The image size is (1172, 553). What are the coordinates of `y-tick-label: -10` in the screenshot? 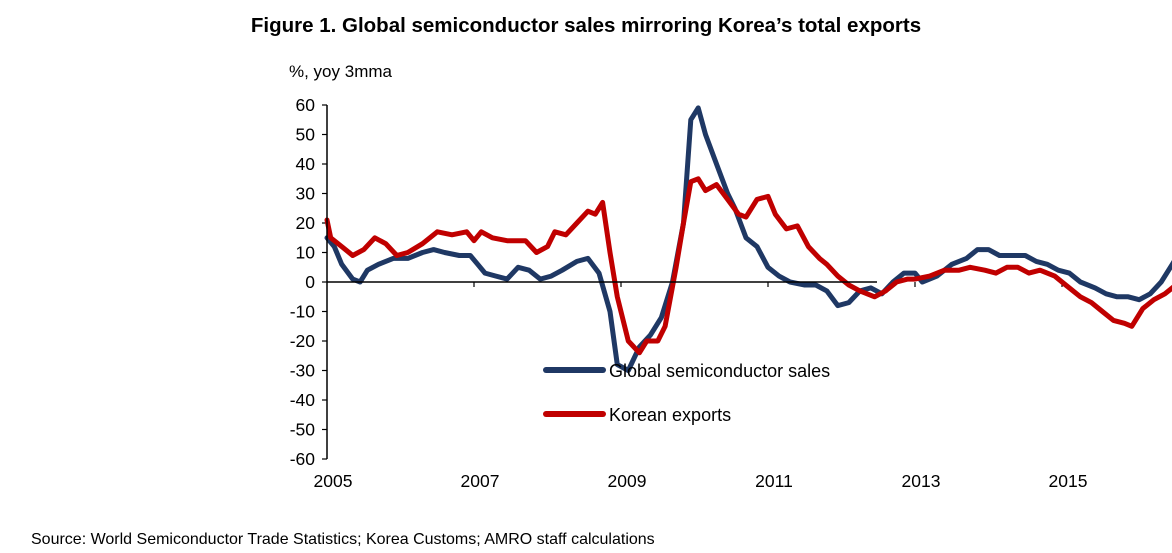 It's located at (303, 312).